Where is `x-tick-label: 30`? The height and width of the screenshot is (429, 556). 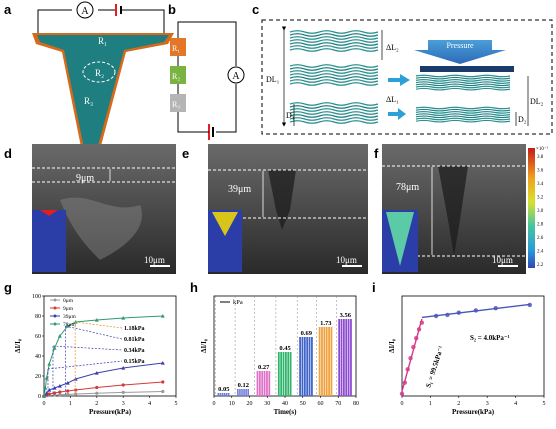 x-tick-label: 30 is located at coordinates (267, 404).